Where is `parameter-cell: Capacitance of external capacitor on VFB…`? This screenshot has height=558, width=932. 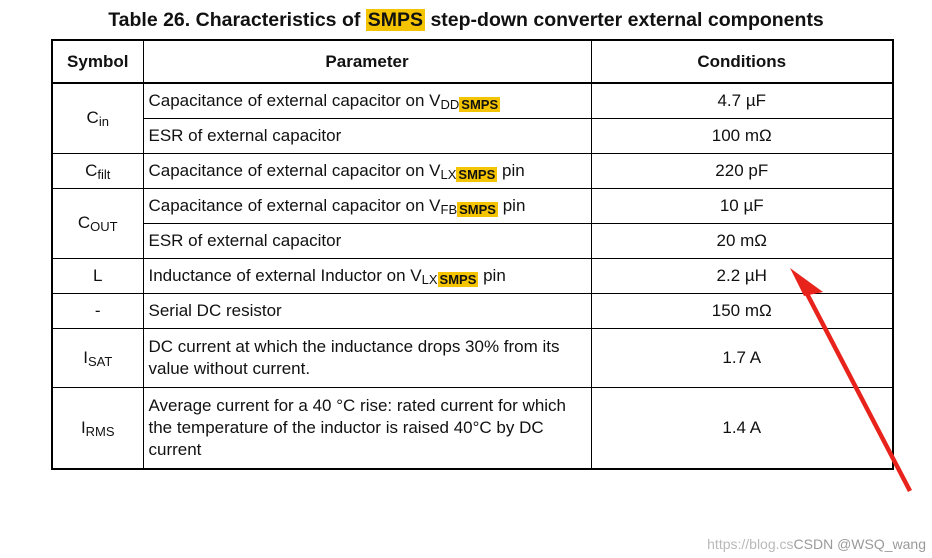
parameter-cell: Capacitance of external capacitor on VFB… is located at coordinates (367, 205).